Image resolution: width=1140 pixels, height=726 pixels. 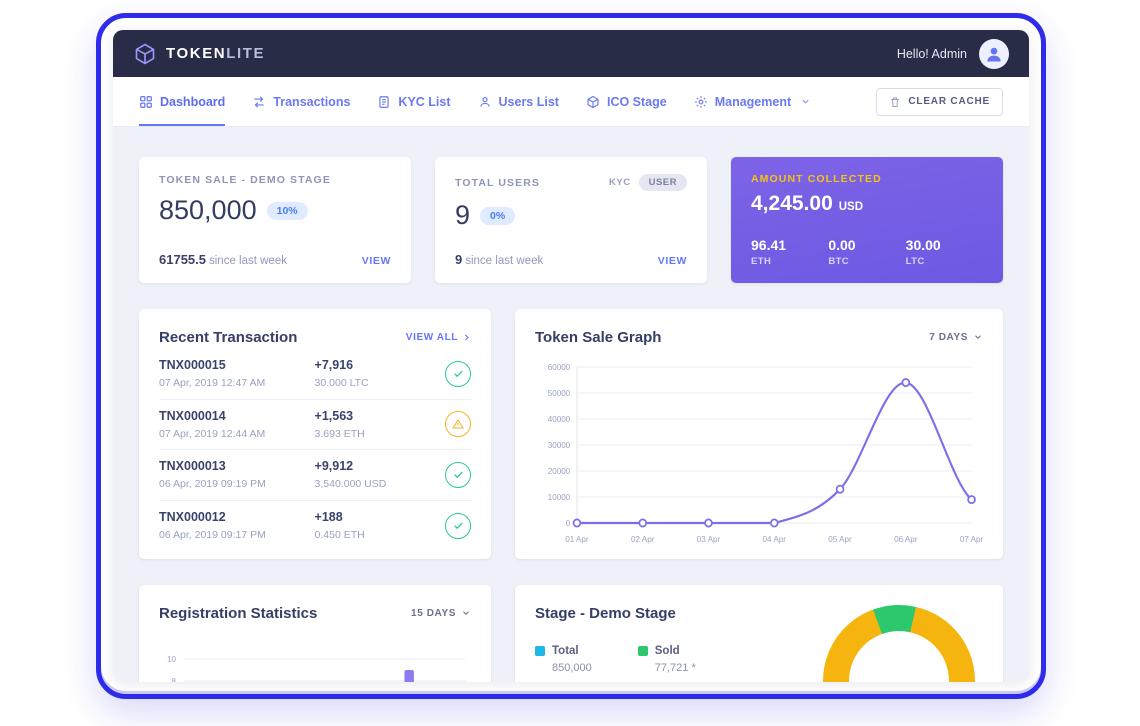 I want to click on svg-text: 40000, so click(x=559, y=419).